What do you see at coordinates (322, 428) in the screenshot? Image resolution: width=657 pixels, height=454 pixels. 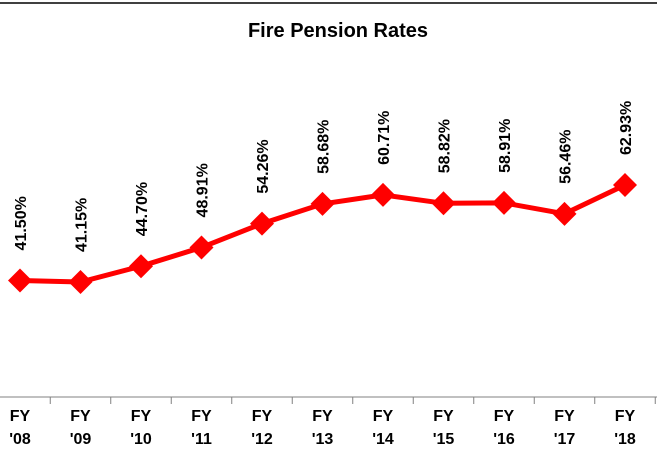 I see `x-tick-label: FY '13` at bounding box center [322, 428].